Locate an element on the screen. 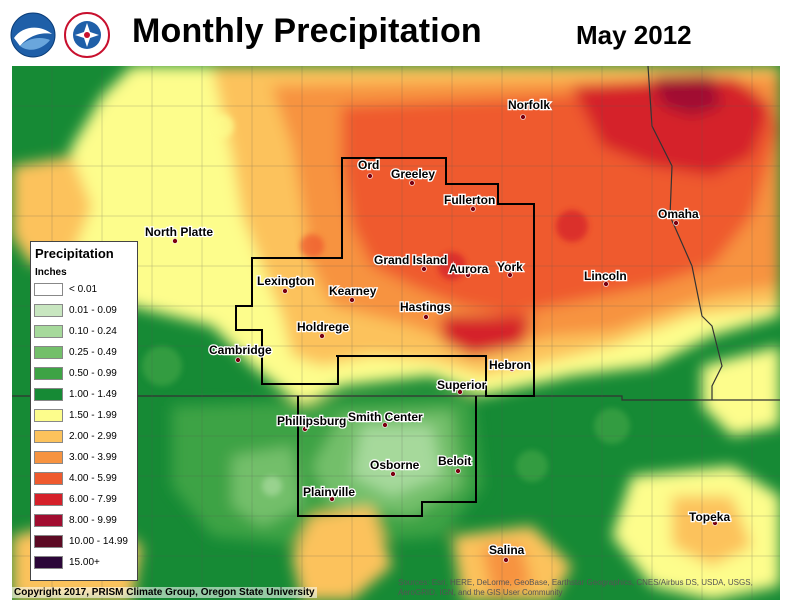 The width and height of the screenshot is (792, 612). svg-text: Lexington is located at coordinates (285, 281).